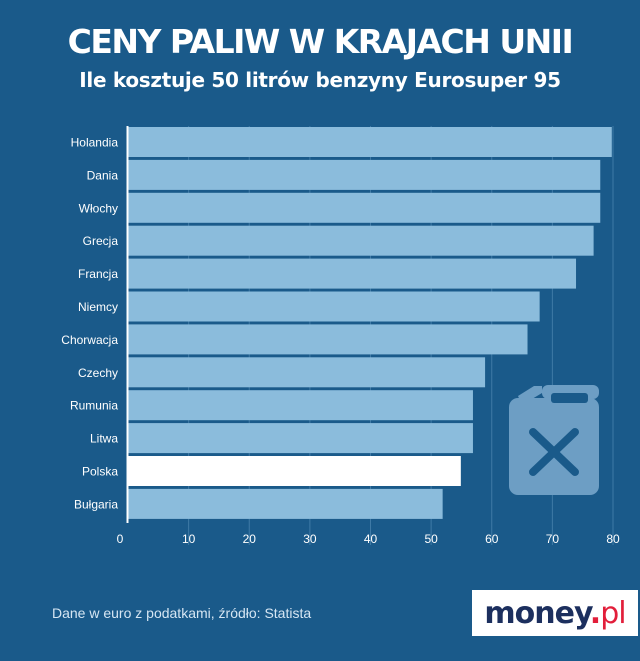  Describe the element at coordinates (613, 539) in the screenshot. I see `x-tick-label: 80` at that location.